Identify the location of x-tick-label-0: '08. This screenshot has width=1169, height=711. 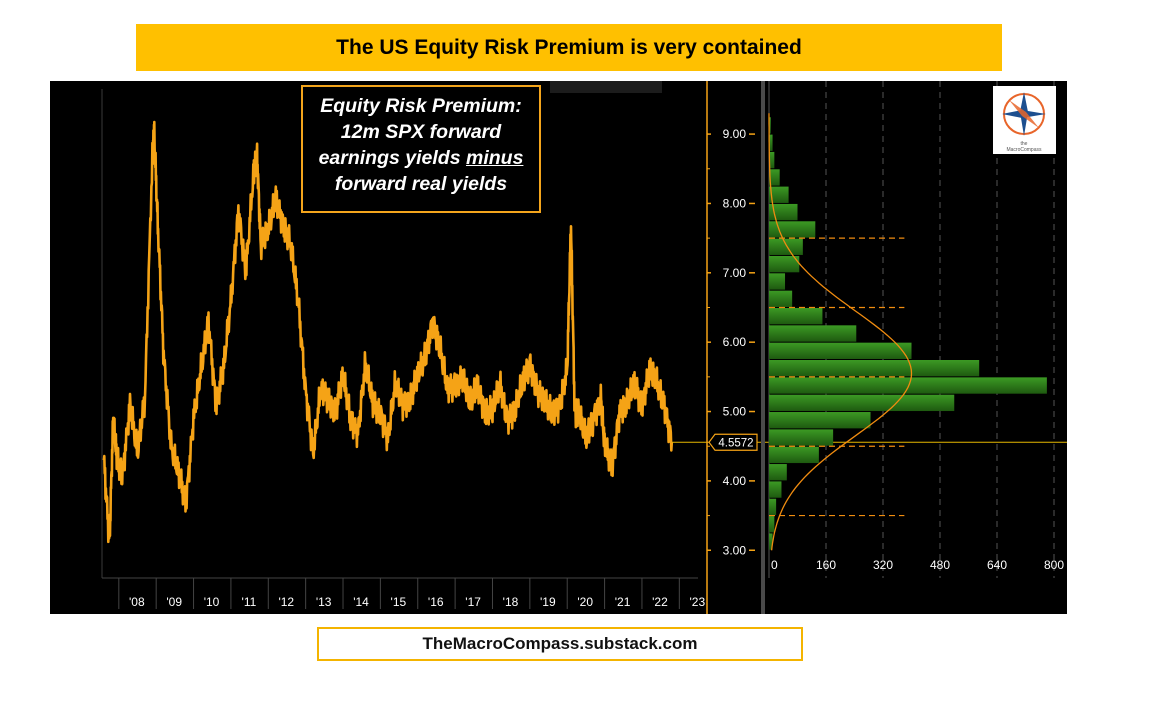
(137, 602).